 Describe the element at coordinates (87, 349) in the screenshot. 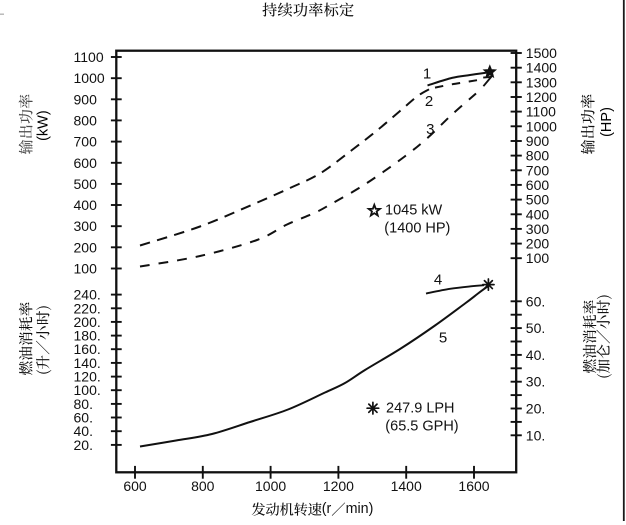

I see `svg-text: 160.` at that location.